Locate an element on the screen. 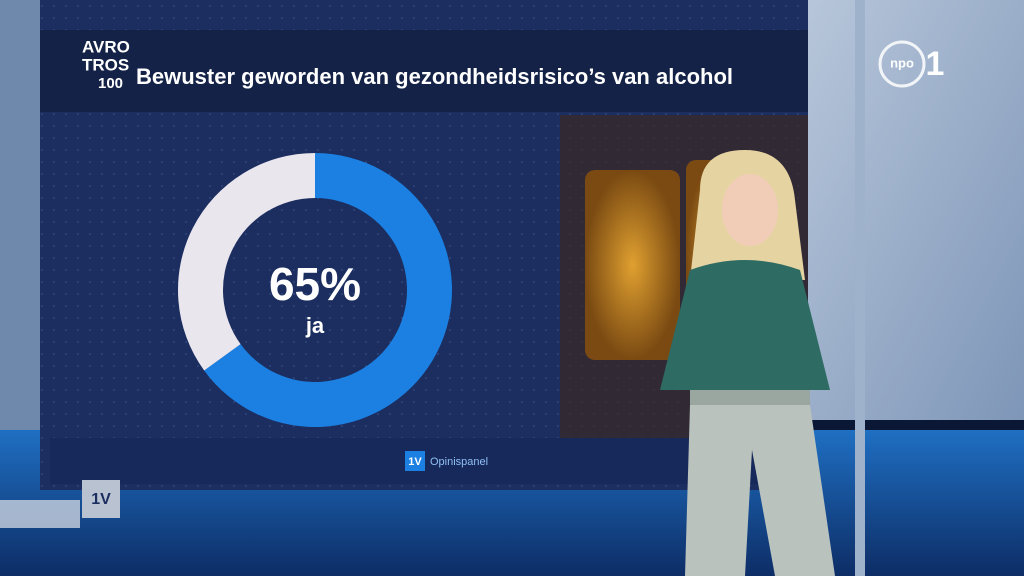 This screenshot has height=576, width=1024. source-badge-bg is located at coordinates (415, 461).